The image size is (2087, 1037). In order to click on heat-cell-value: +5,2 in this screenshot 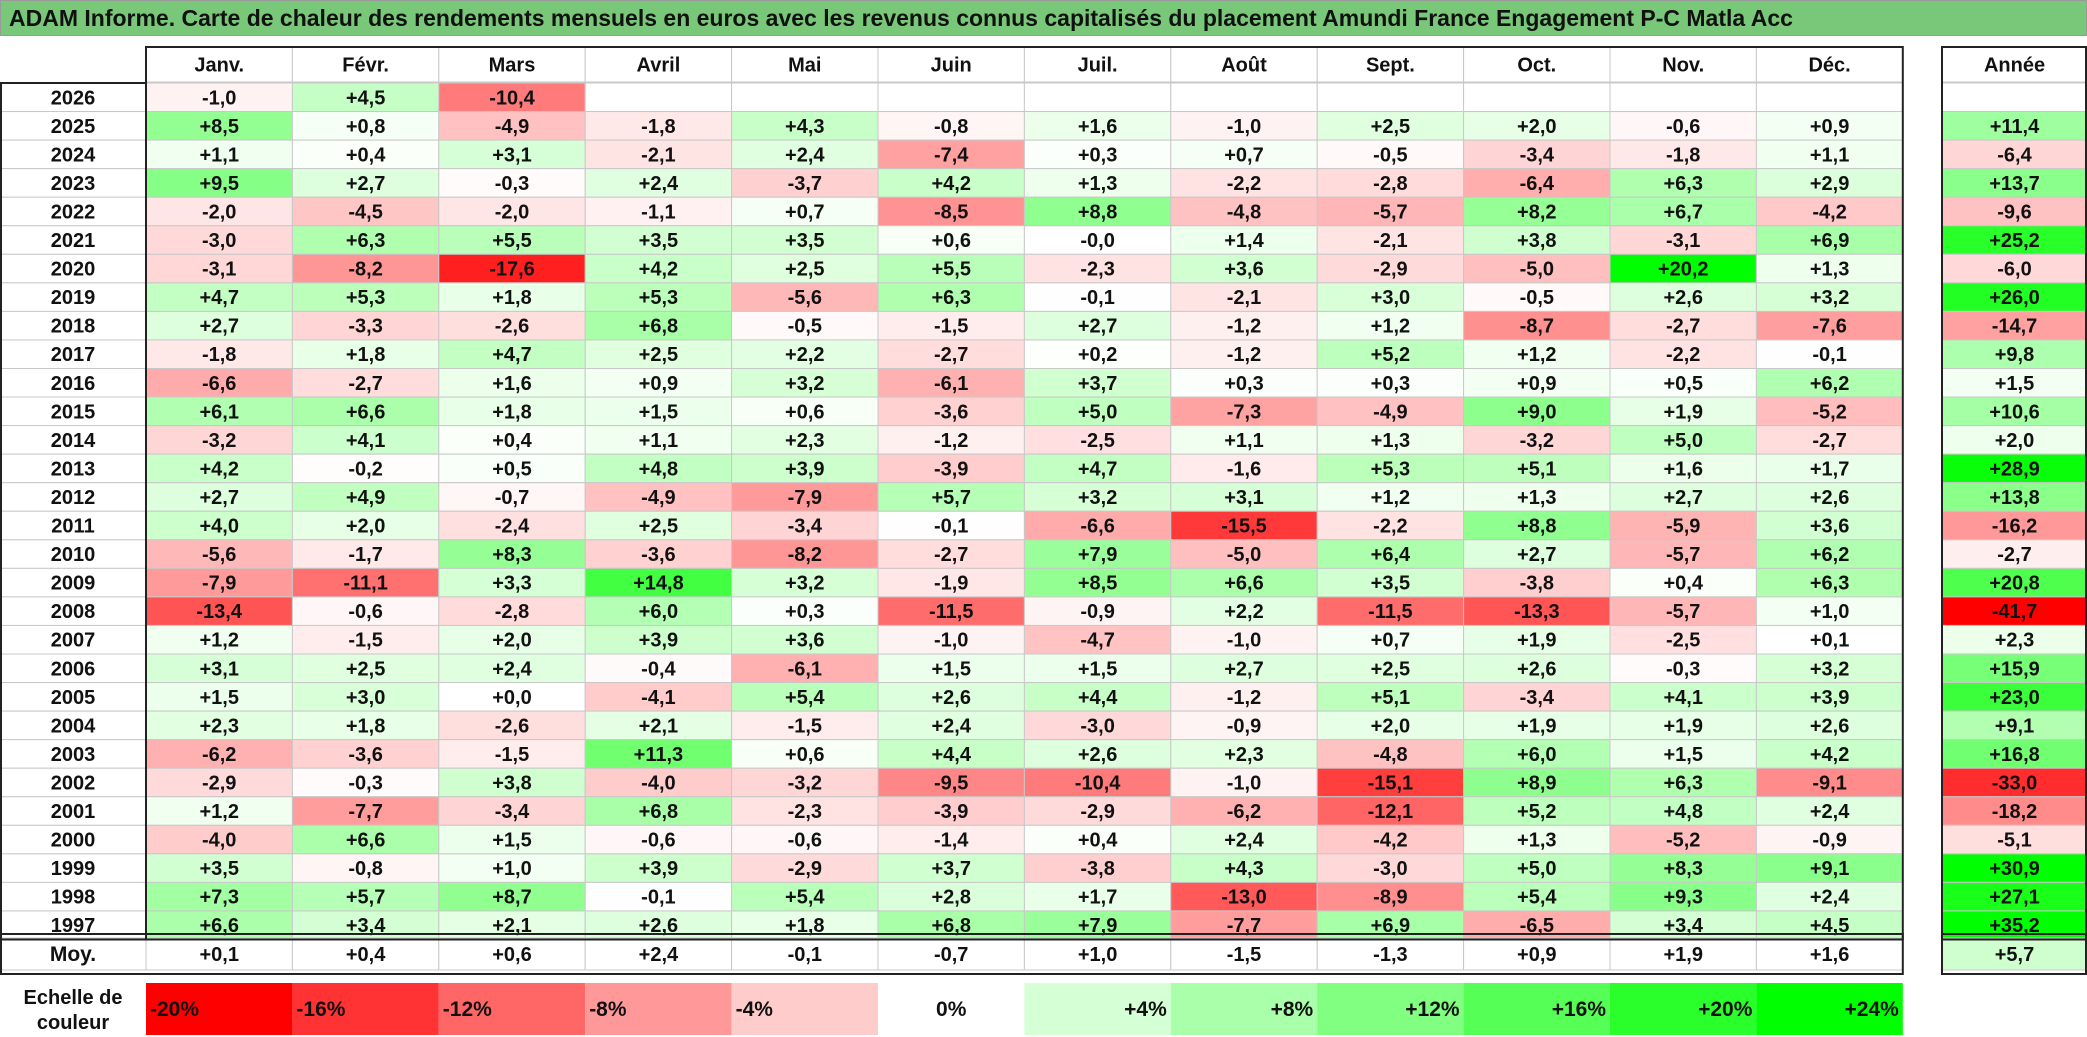, I will do `click(1390, 355)`.